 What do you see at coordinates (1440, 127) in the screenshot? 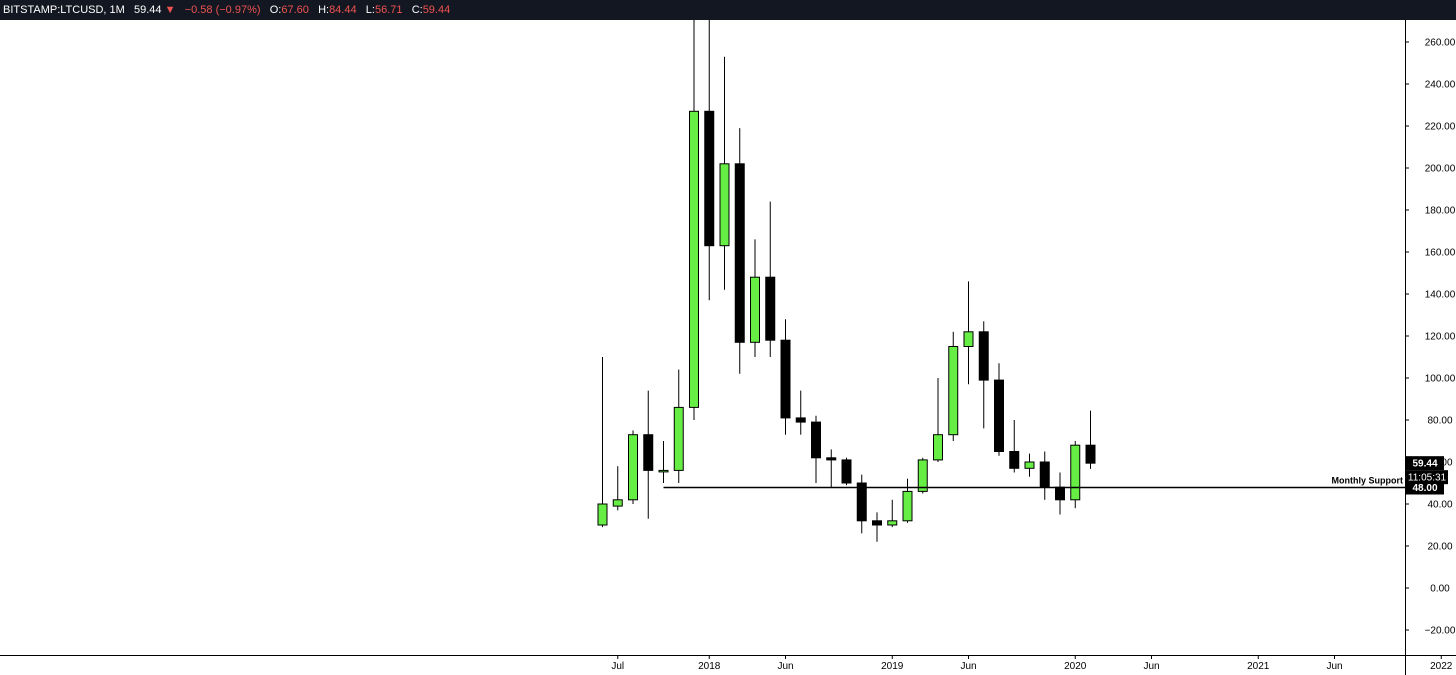
I see `y-tick-label: 220.00` at bounding box center [1440, 127].